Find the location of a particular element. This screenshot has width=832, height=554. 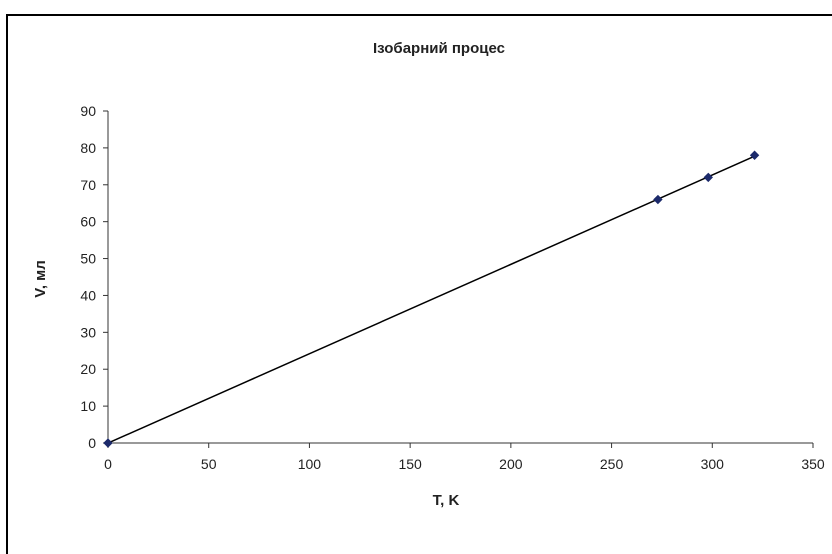

x-tick-label: 350 is located at coordinates (813, 464).